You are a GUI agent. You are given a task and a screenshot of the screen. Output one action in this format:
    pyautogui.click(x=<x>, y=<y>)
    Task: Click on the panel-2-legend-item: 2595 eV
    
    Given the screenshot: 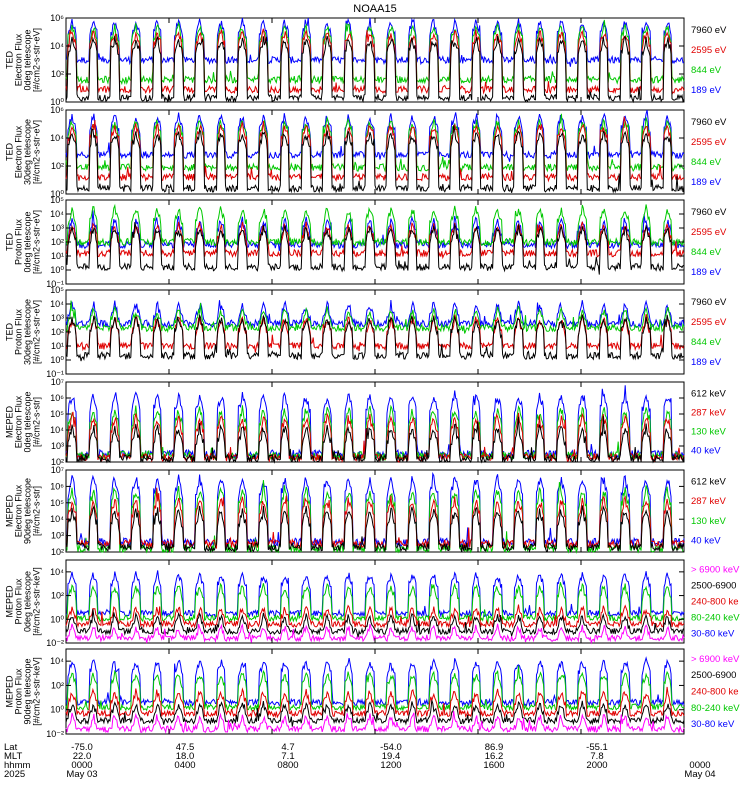 What is the action you would take?
    pyautogui.click(x=709, y=142)
    